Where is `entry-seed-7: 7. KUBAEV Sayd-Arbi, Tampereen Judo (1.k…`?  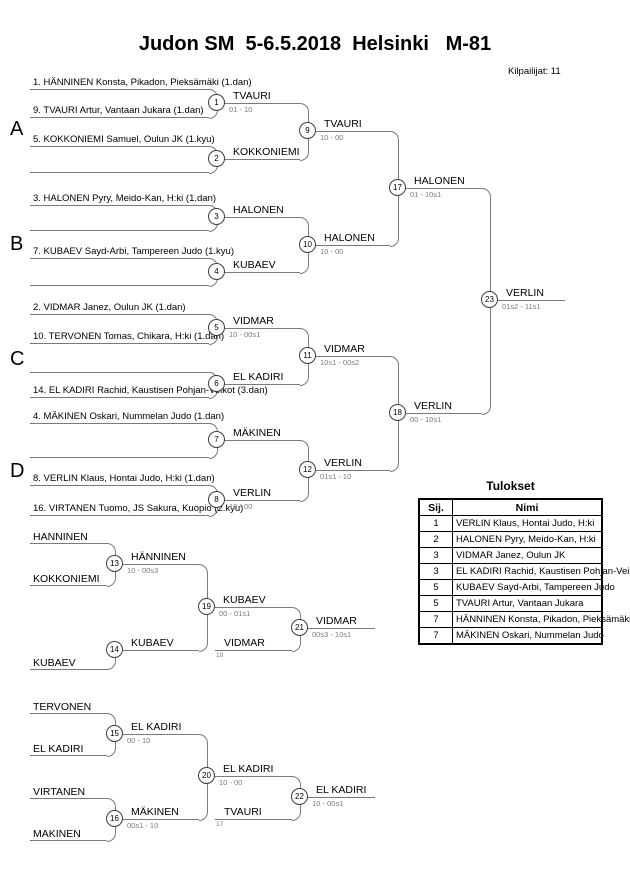
entry-seed-7: 7. KUBAEV Sayd-Arbi, Tampereen Judo (1.k… is located at coordinates (134, 251).